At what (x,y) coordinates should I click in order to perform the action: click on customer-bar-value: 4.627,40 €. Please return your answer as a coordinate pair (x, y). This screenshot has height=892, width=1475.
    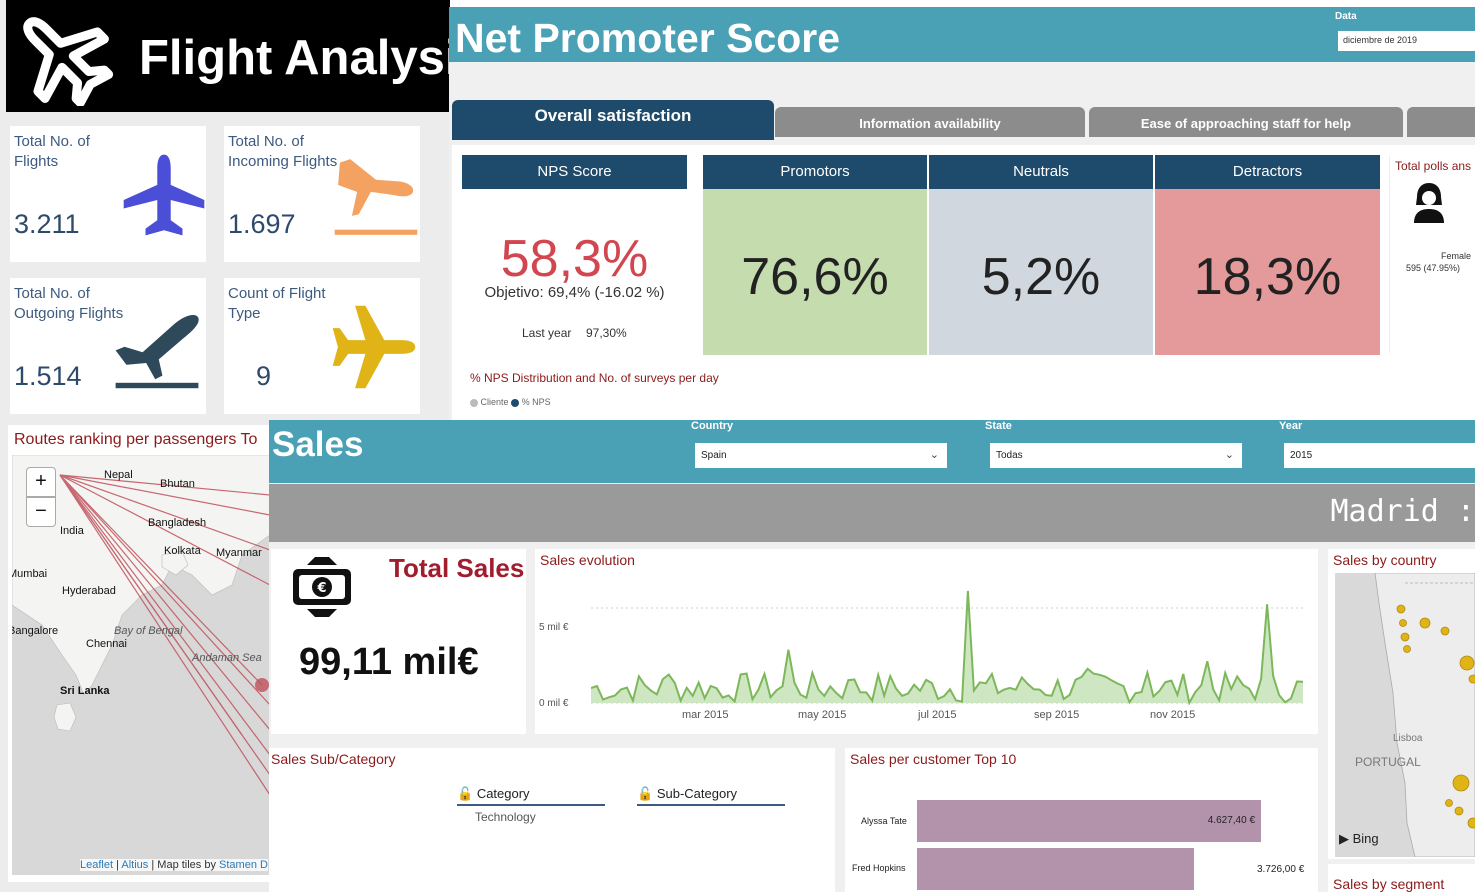
    Looking at the image, I should click on (1231, 820).